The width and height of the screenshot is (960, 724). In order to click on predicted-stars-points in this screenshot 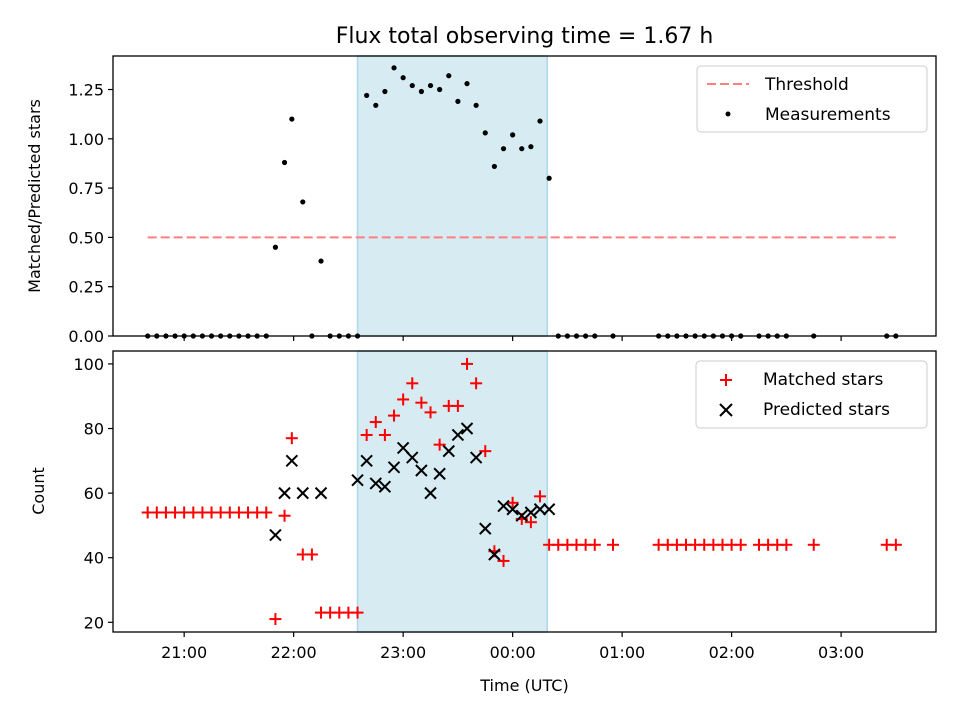, I will do `click(412, 491)`.